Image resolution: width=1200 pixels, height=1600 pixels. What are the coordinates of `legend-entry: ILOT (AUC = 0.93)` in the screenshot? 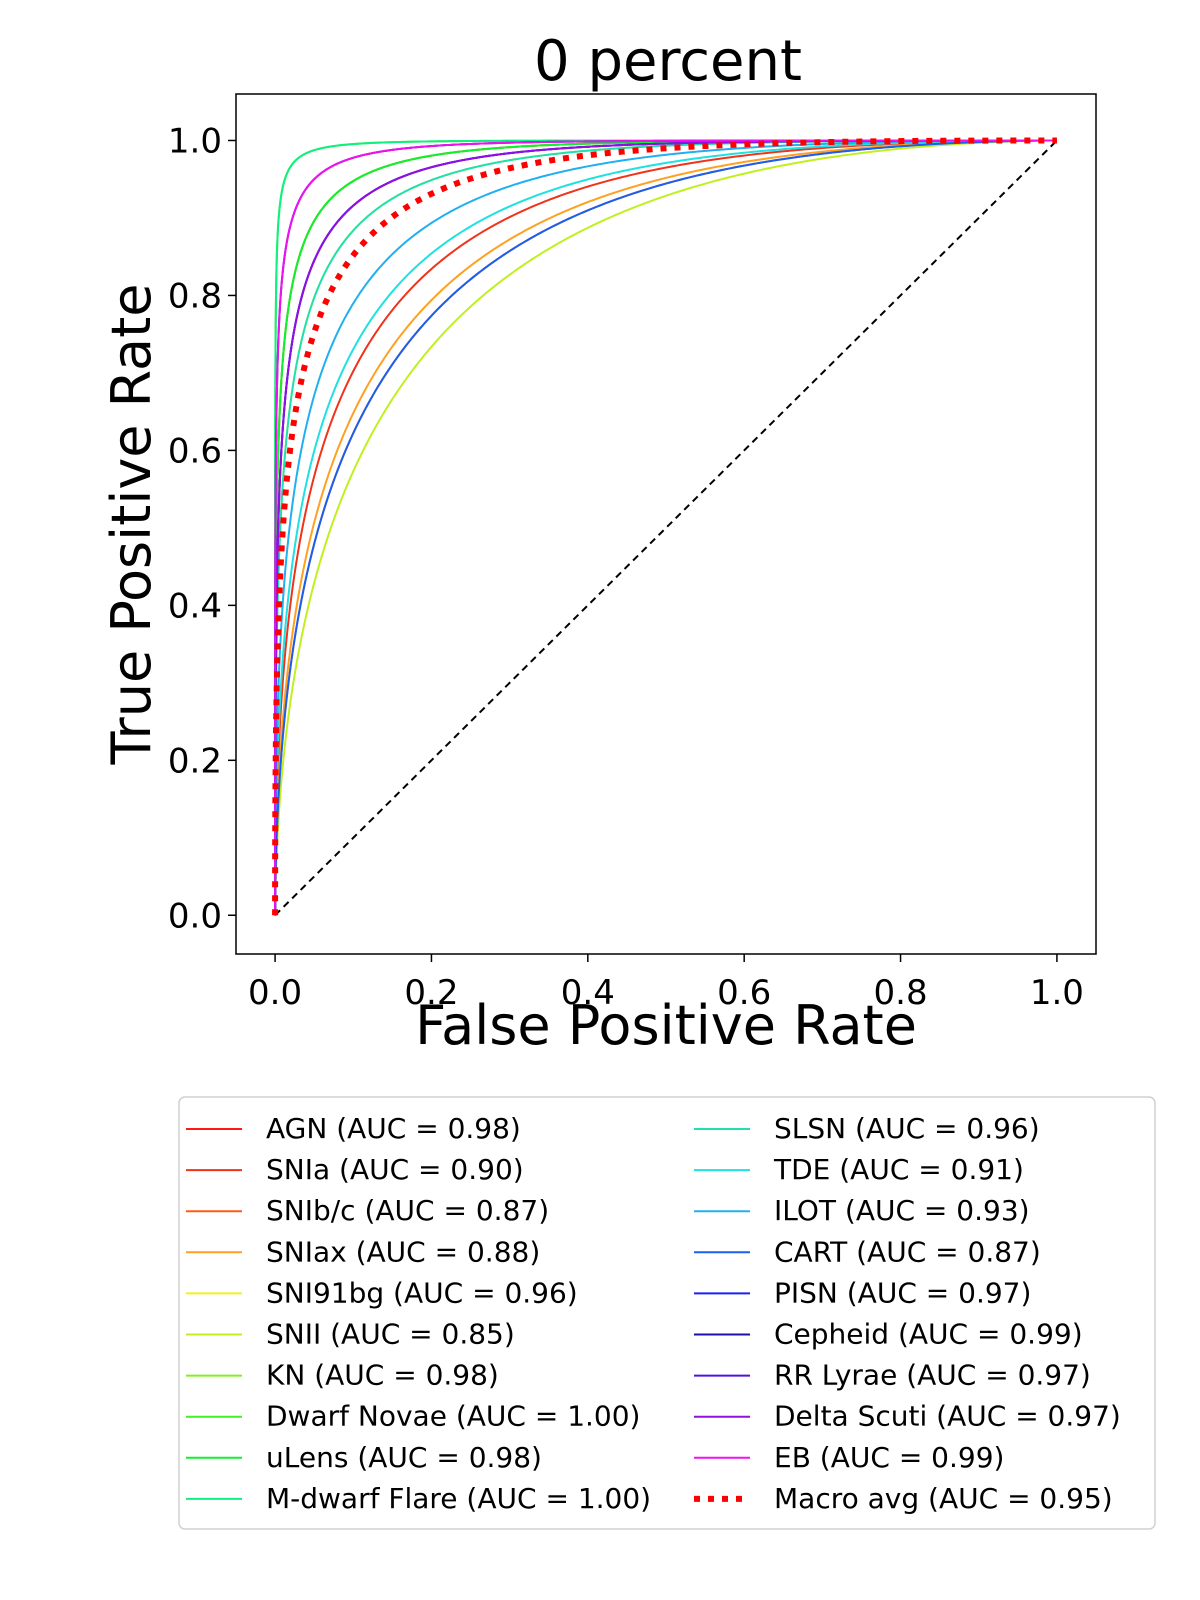 It's located at (902, 1210).